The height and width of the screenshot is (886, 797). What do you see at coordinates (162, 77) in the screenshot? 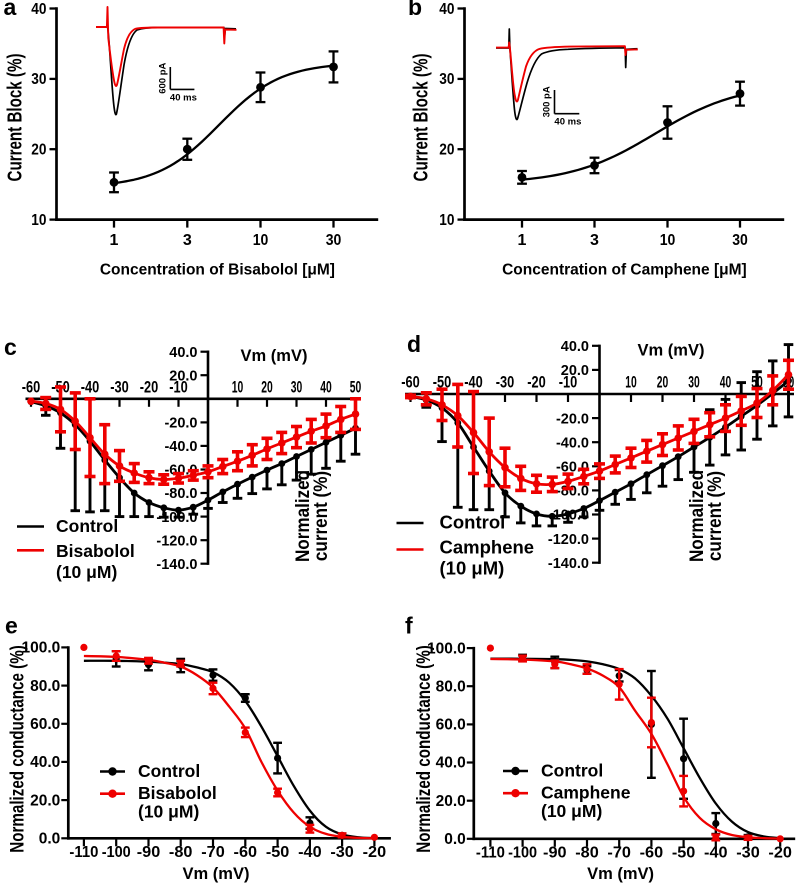
I see `svg-text: 600 pA` at bounding box center [162, 77].